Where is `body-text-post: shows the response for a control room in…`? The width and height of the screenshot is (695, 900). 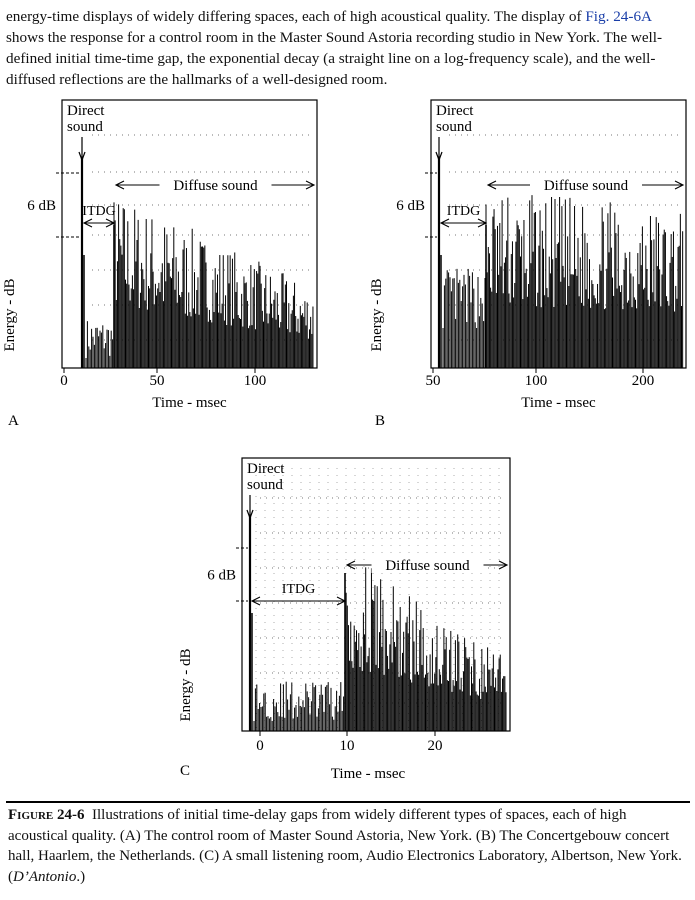 body-text-post: shows the response for a control room in… is located at coordinates (334, 58).